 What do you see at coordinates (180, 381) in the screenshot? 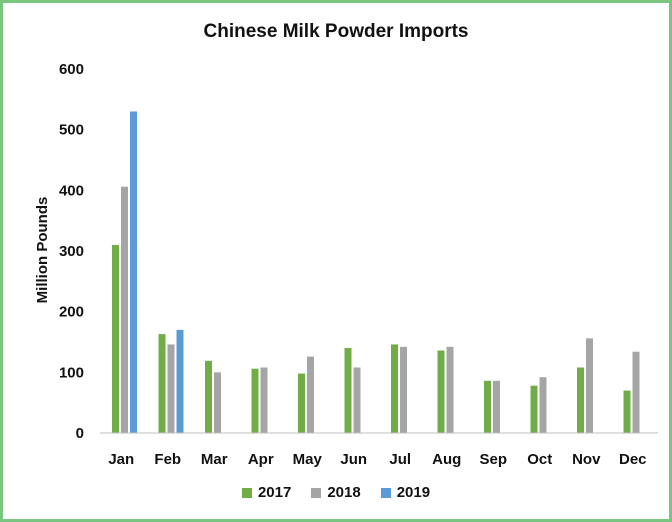
I see `bar-2019-feb` at bounding box center [180, 381].